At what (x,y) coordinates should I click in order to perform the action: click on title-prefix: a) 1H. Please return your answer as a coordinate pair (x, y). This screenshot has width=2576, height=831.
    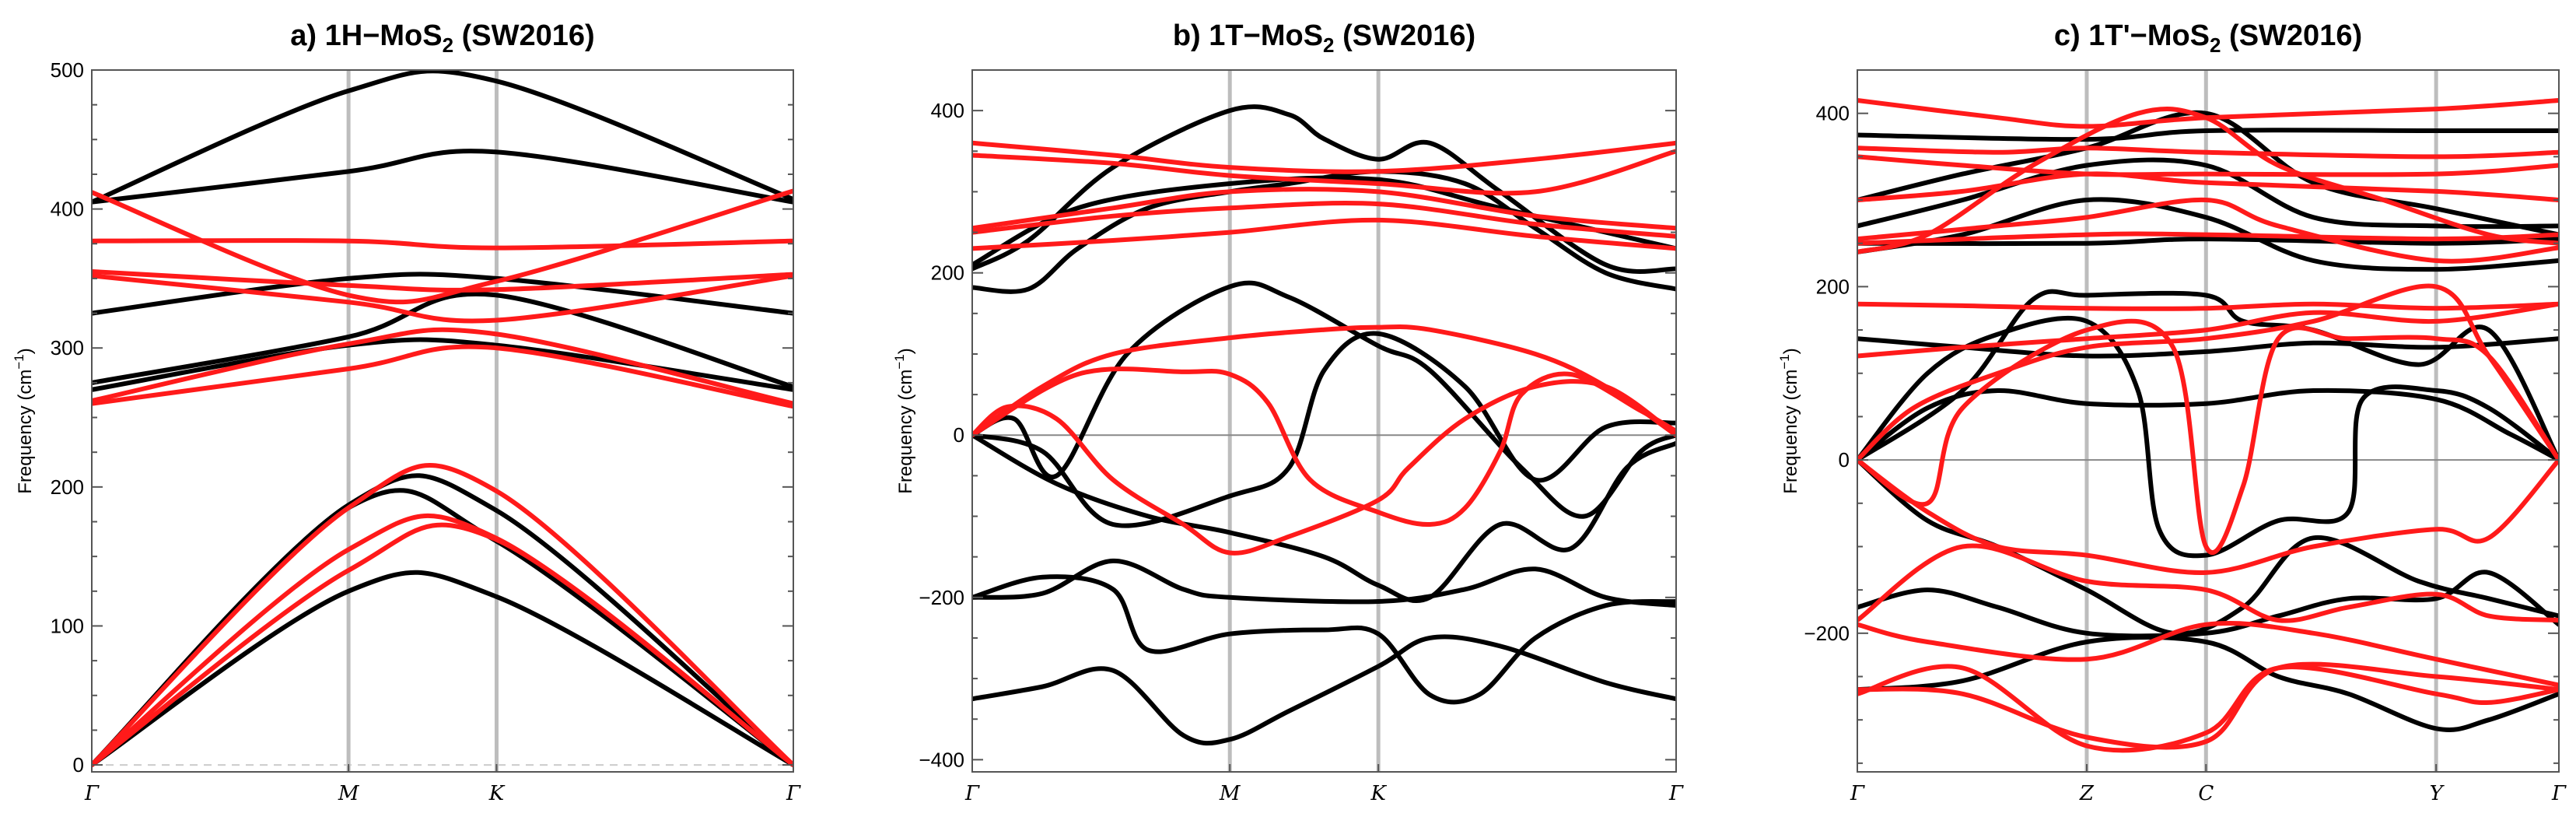
    Looking at the image, I should click on (326, 35).